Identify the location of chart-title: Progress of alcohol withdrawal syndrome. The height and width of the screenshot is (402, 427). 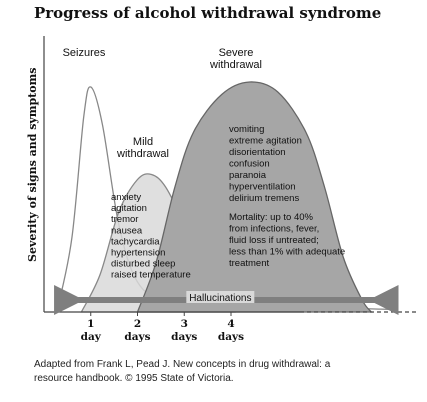
(208, 13).